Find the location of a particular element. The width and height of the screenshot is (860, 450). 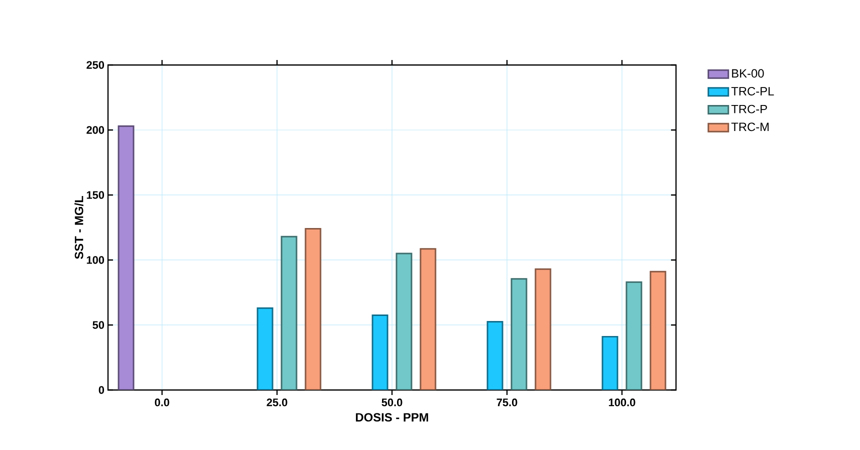

y-tick-label: 250 is located at coordinates (95, 65).